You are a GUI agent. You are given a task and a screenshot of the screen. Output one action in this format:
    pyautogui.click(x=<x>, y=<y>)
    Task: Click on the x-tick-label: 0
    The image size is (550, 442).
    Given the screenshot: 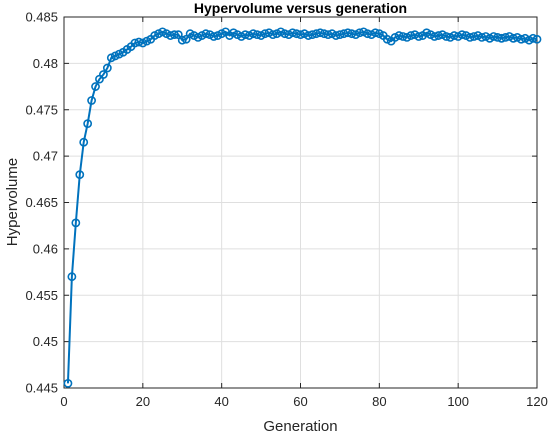 What is the action you would take?
    pyautogui.click(x=63, y=401)
    